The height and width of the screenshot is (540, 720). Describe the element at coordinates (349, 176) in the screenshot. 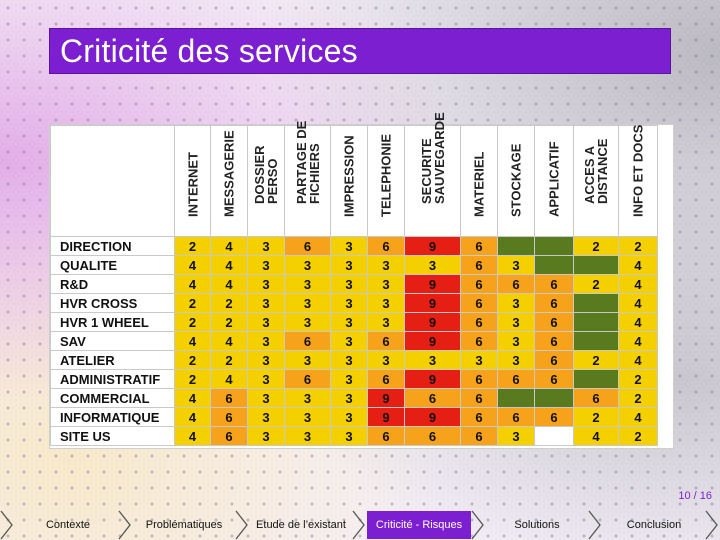

I see `column-header-label: IMPRESSION` at that location.